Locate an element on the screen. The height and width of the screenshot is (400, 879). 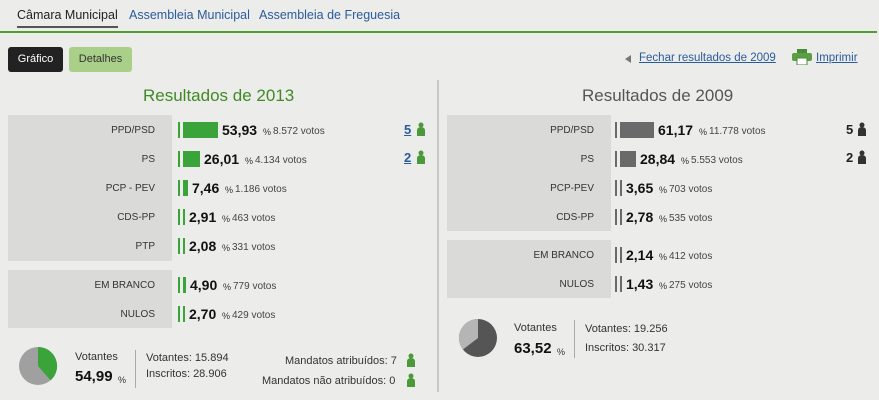
bar-ptp-2013 is located at coordinates (184, 246).